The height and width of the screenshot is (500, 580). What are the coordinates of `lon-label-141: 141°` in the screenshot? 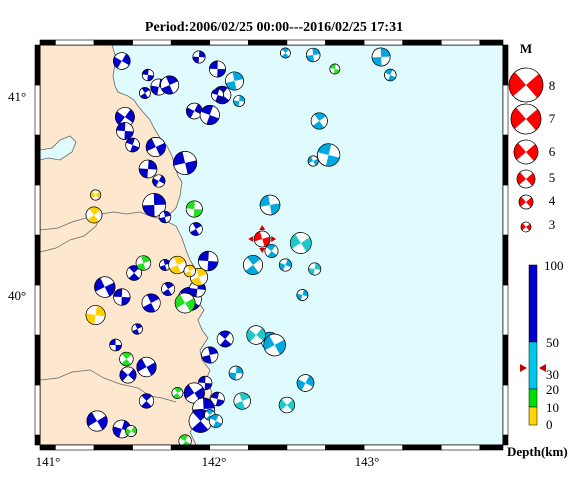 It's located at (48, 461).